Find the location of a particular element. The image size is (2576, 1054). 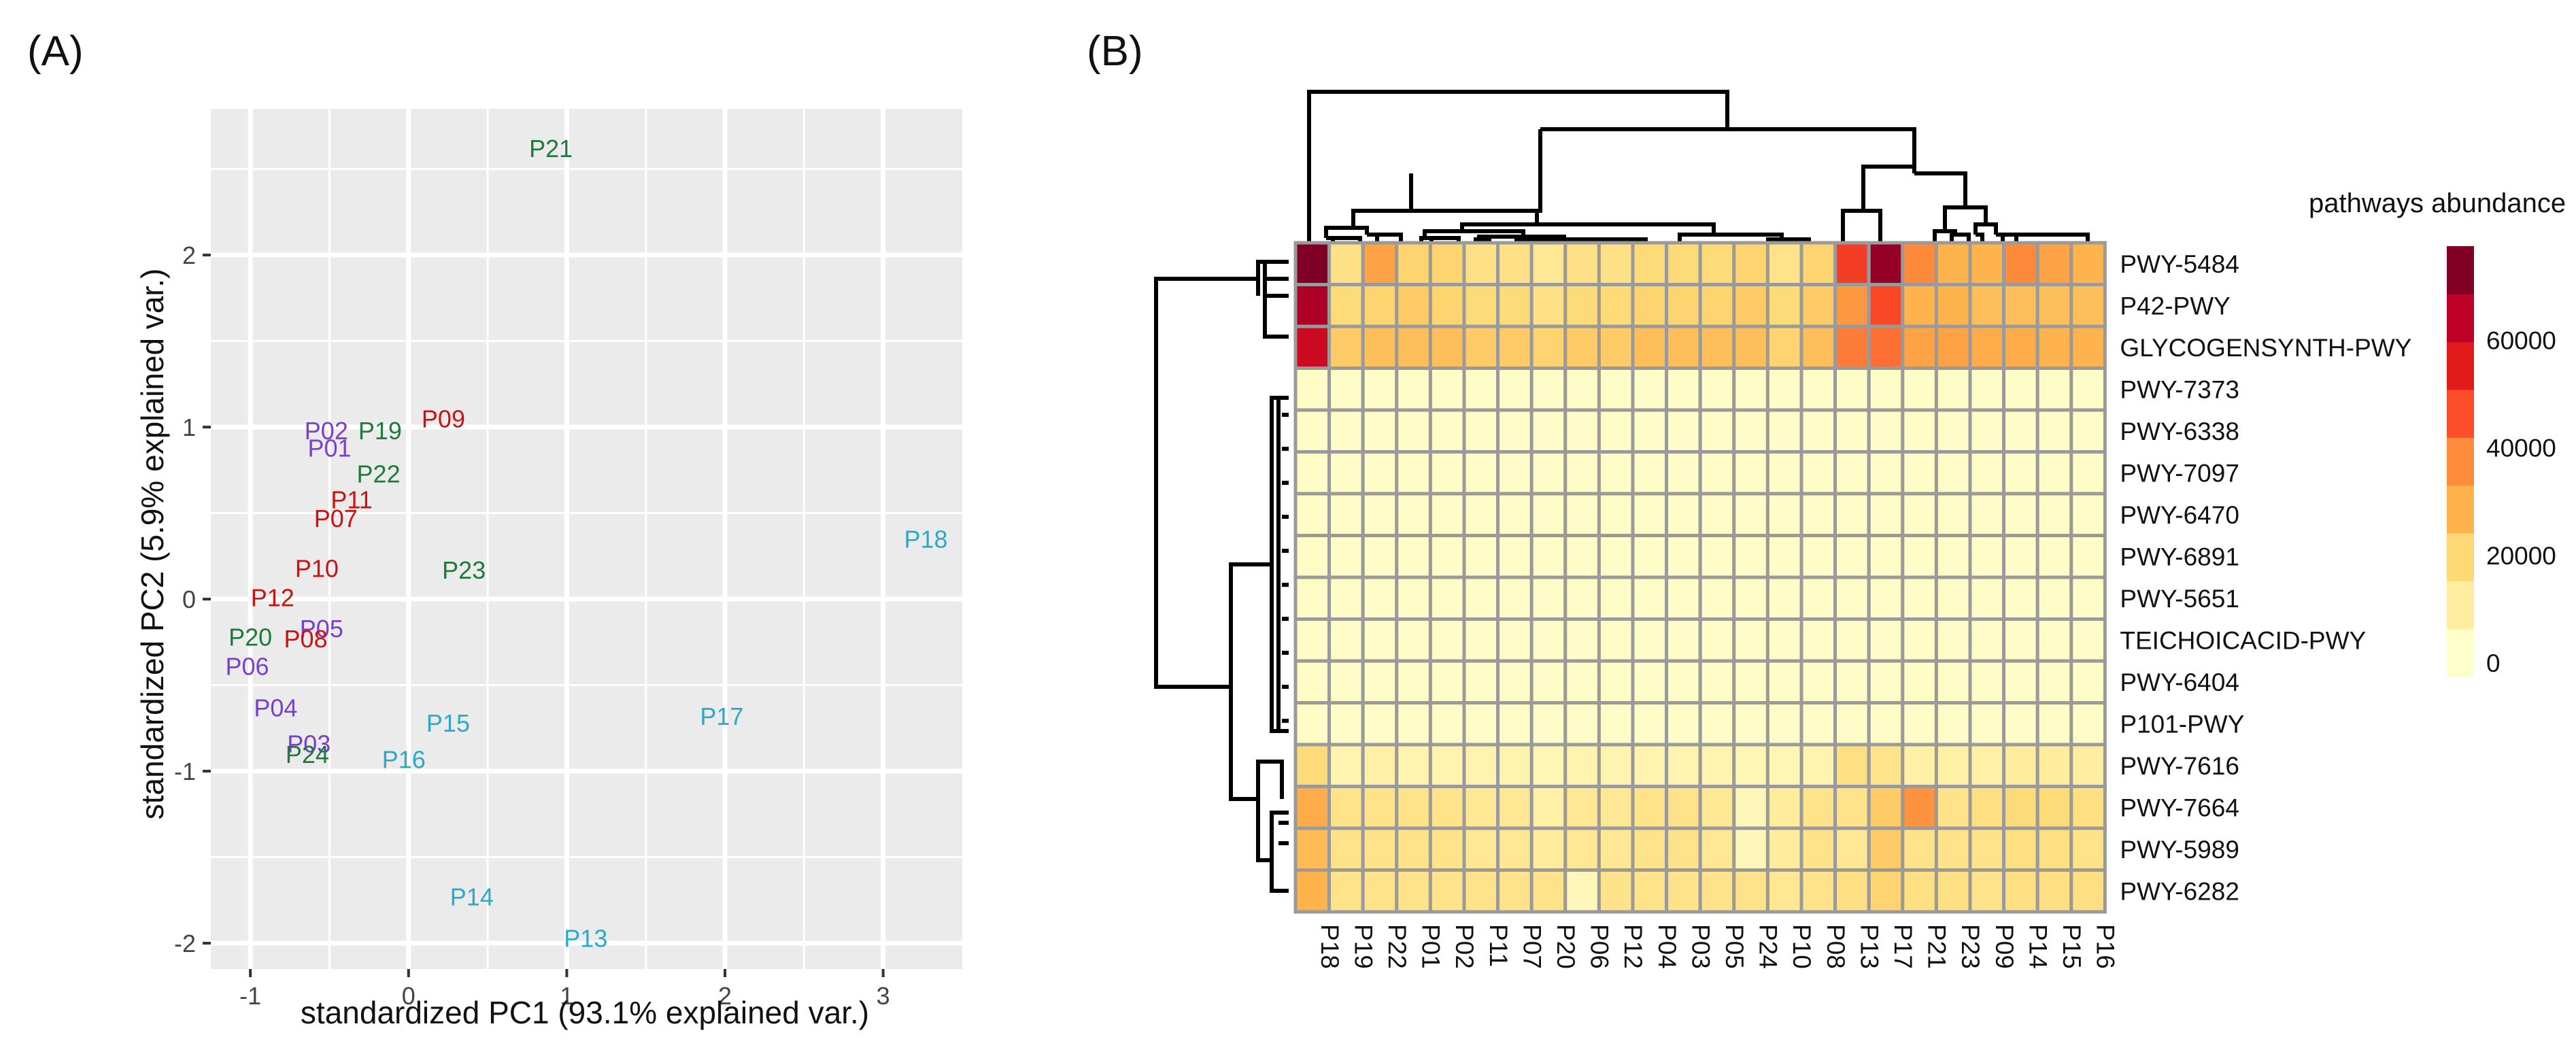

heatmap-cell-pwy-7097-p02 is located at coordinates (1447, 473).